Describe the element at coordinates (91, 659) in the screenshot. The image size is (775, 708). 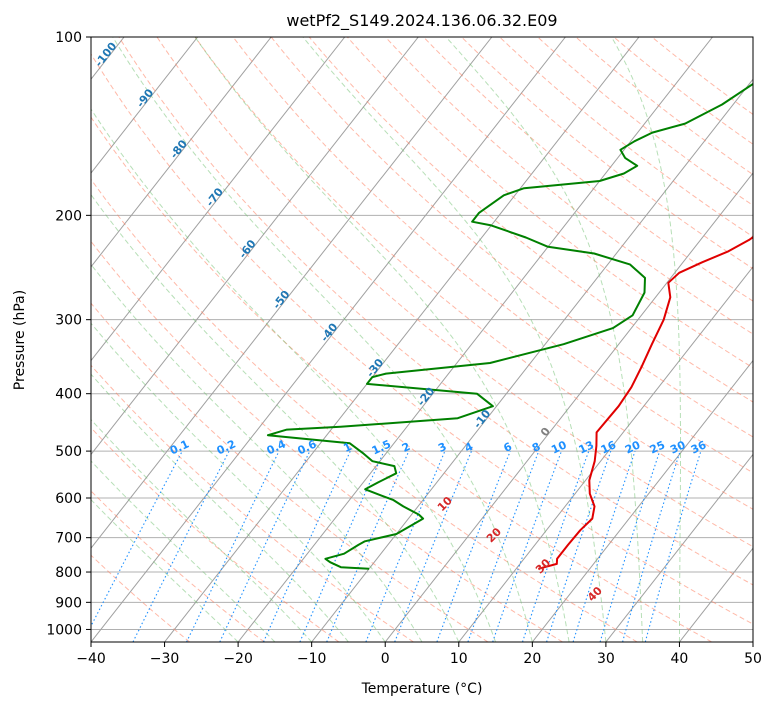
I see `x-tick-label: −40` at that location.